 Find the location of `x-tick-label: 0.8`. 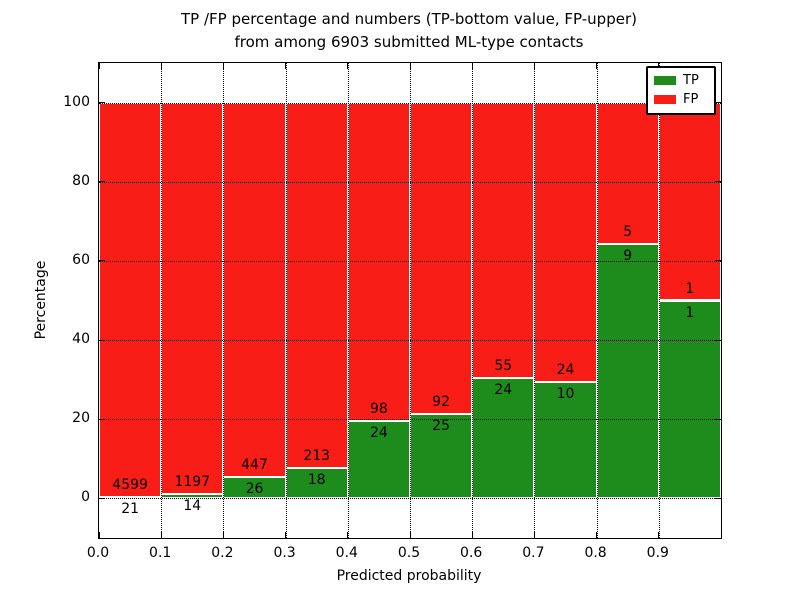

x-tick-label: 0.8 is located at coordinates (595, 553).